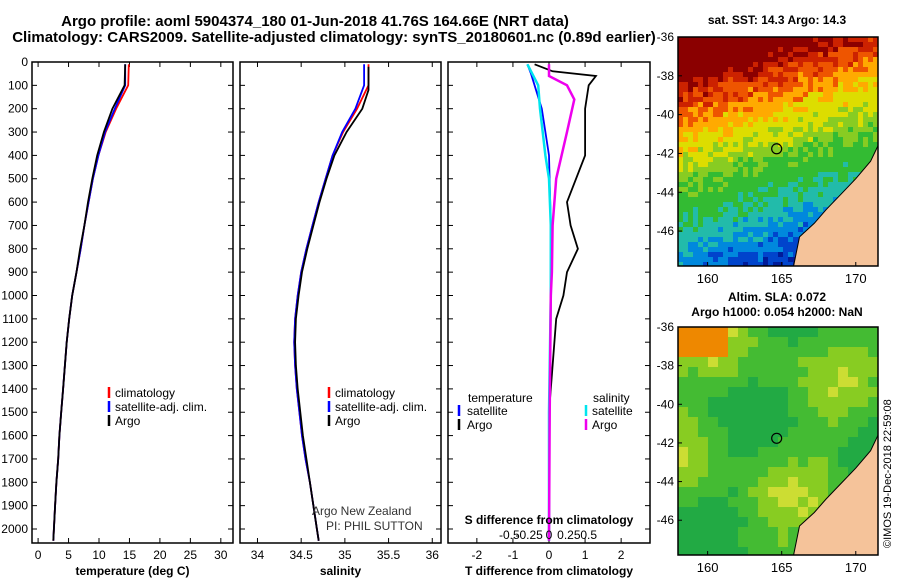 This screenshot has width=900, height=580. What do you see at coordinates (433, 555) in the screenshot?
I see `x-tick-label: 36` at bounding box center [433, 555].